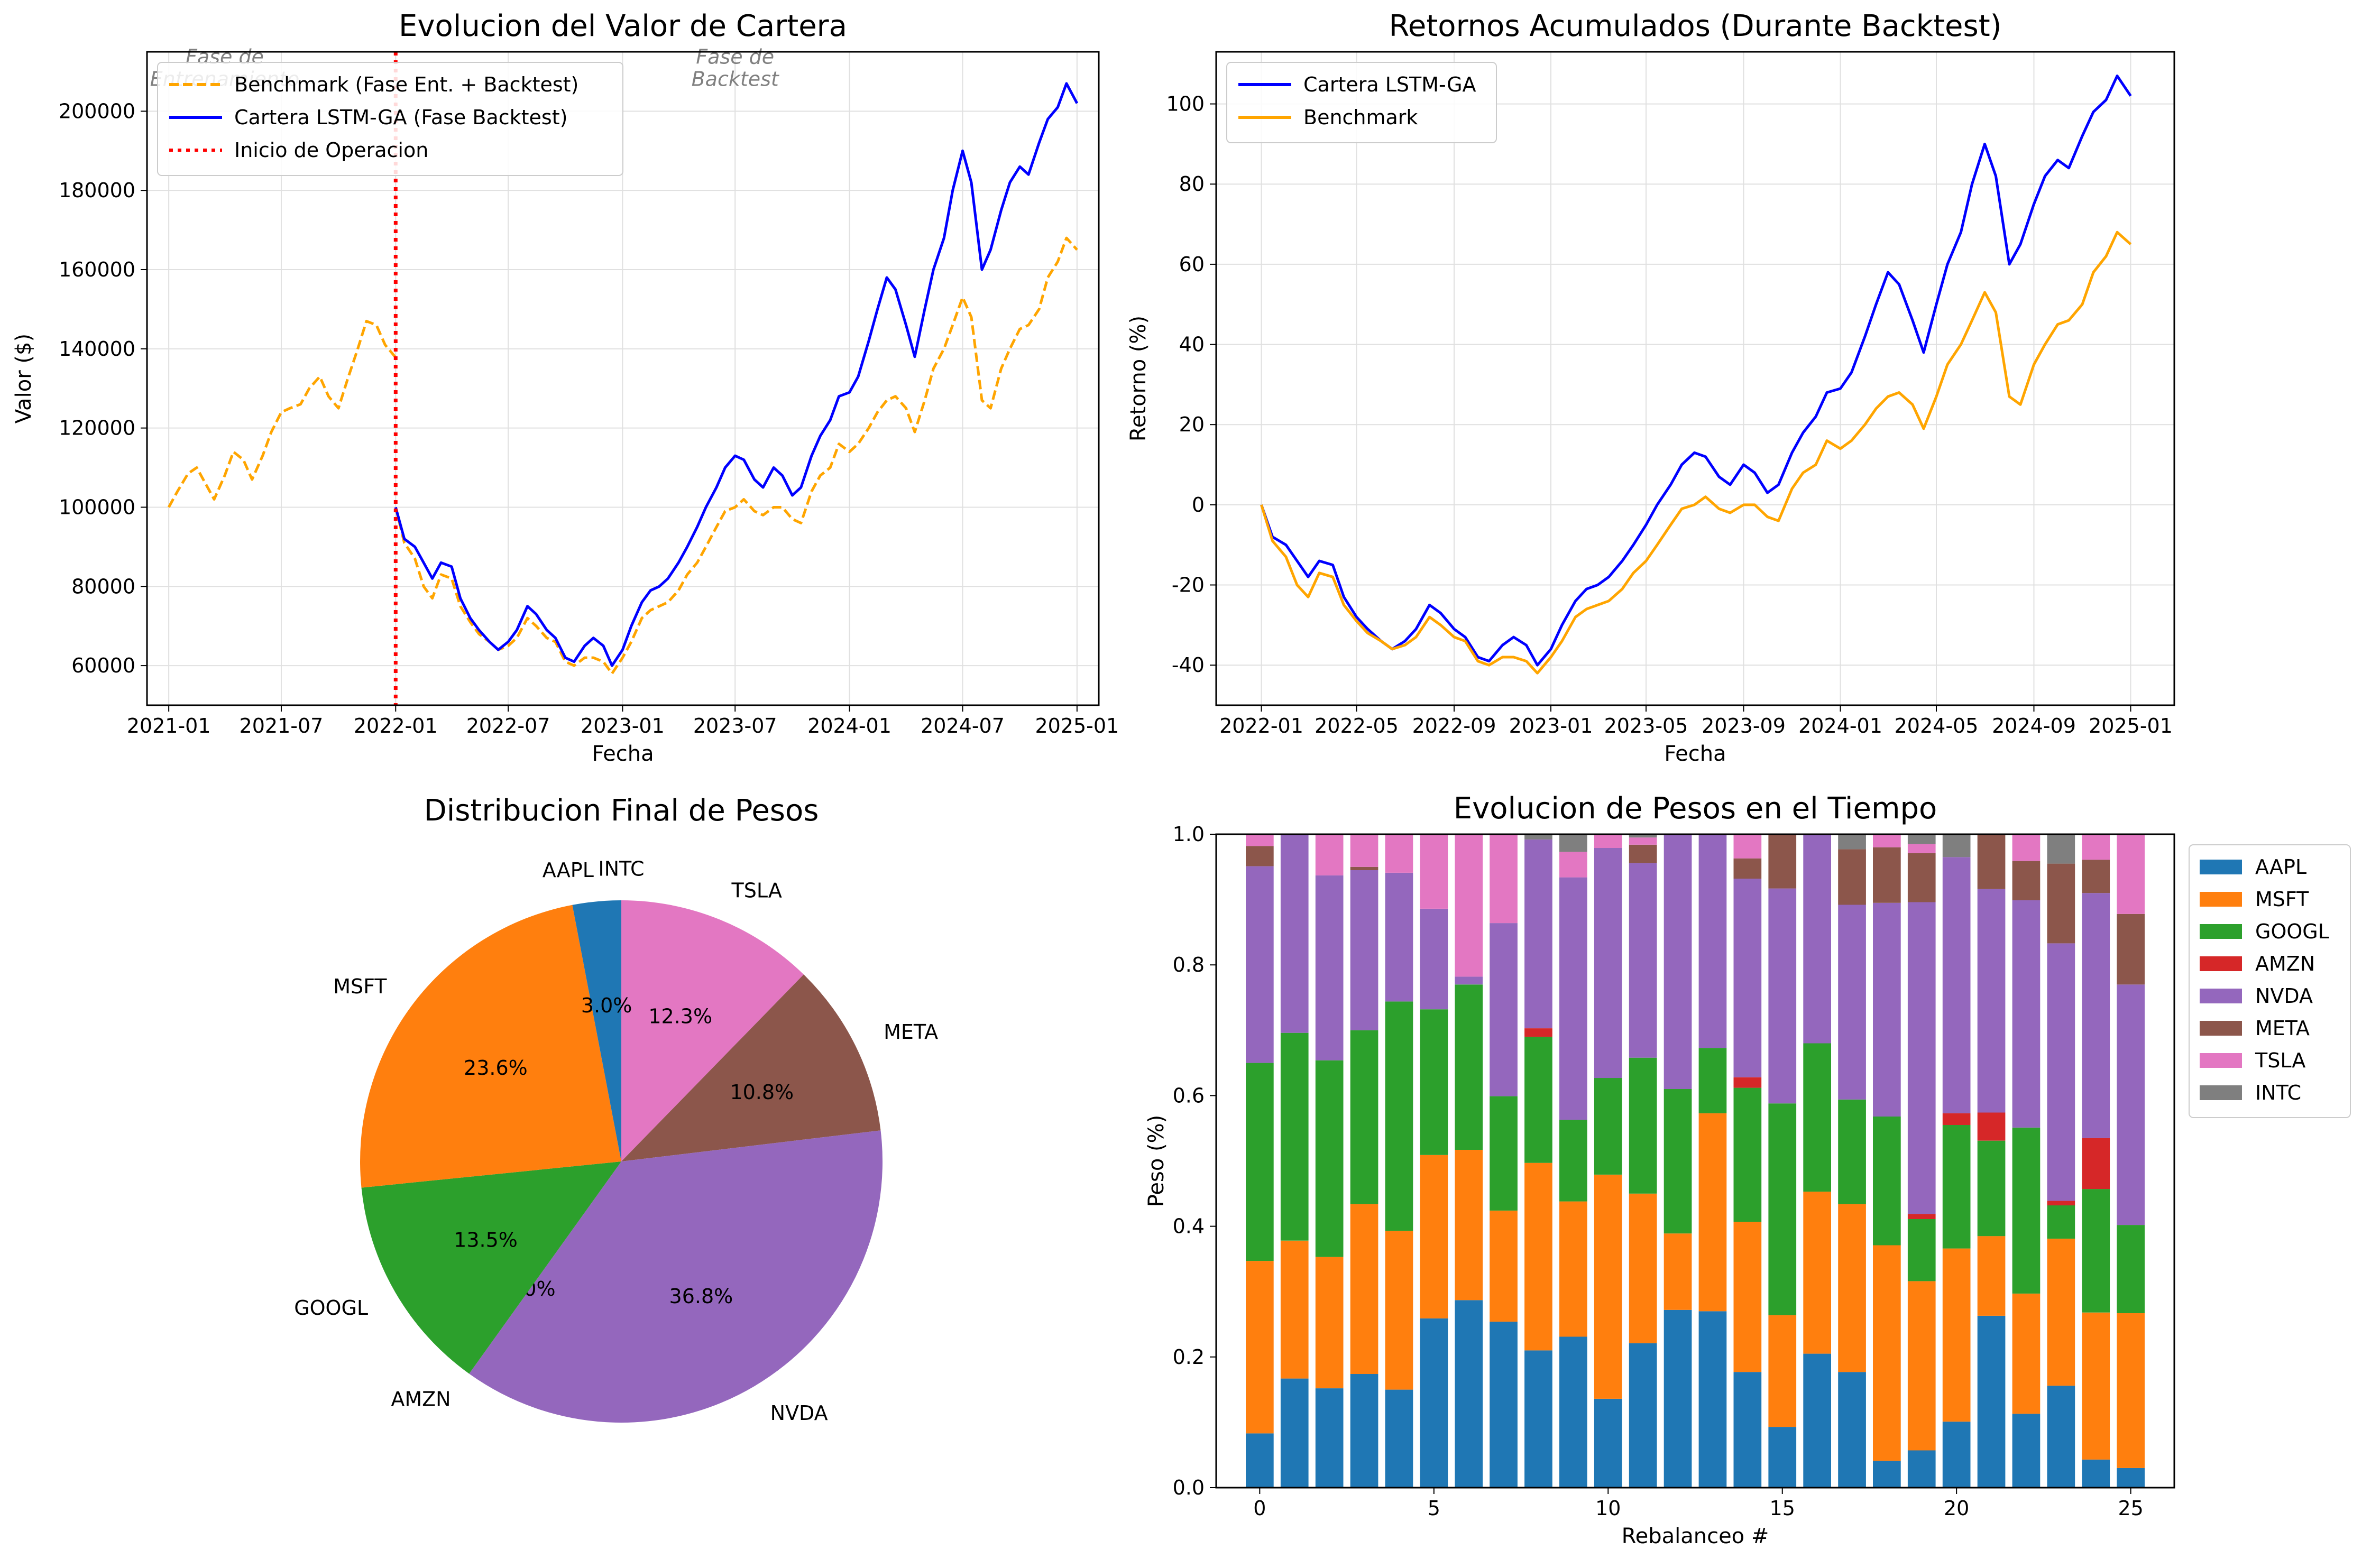  I want to click on x-tick-label: 5, so click(1434, 1508).